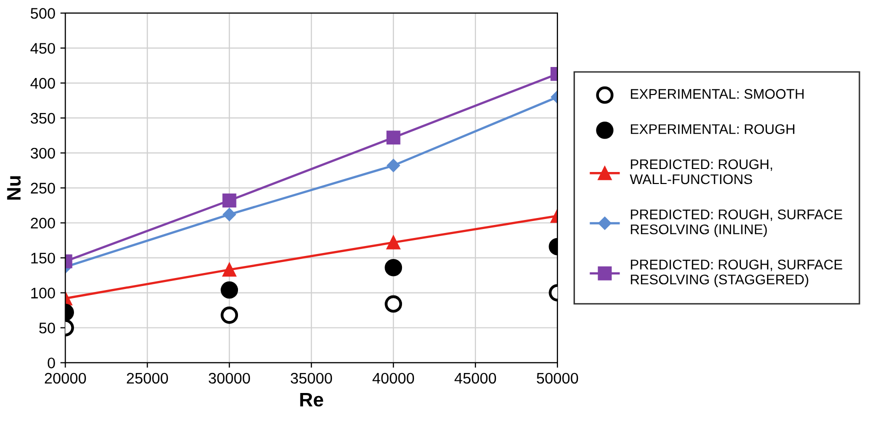 This screenshot has height=437, width=871. Describe the element at coordinates (393, 378) in the screenshot. I see `x-tick-label: 40000` at that location.